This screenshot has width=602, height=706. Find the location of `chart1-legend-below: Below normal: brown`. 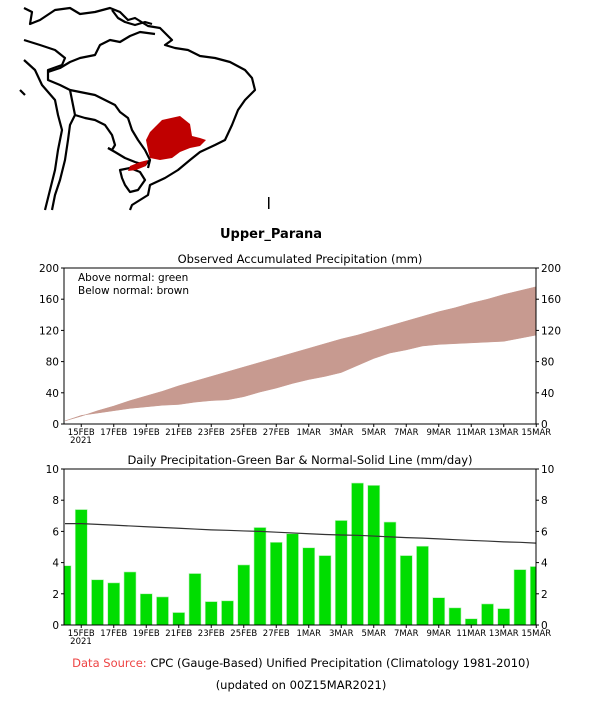

chart1-legend-below: Below normal: brown is located at coordinates (133, 291).